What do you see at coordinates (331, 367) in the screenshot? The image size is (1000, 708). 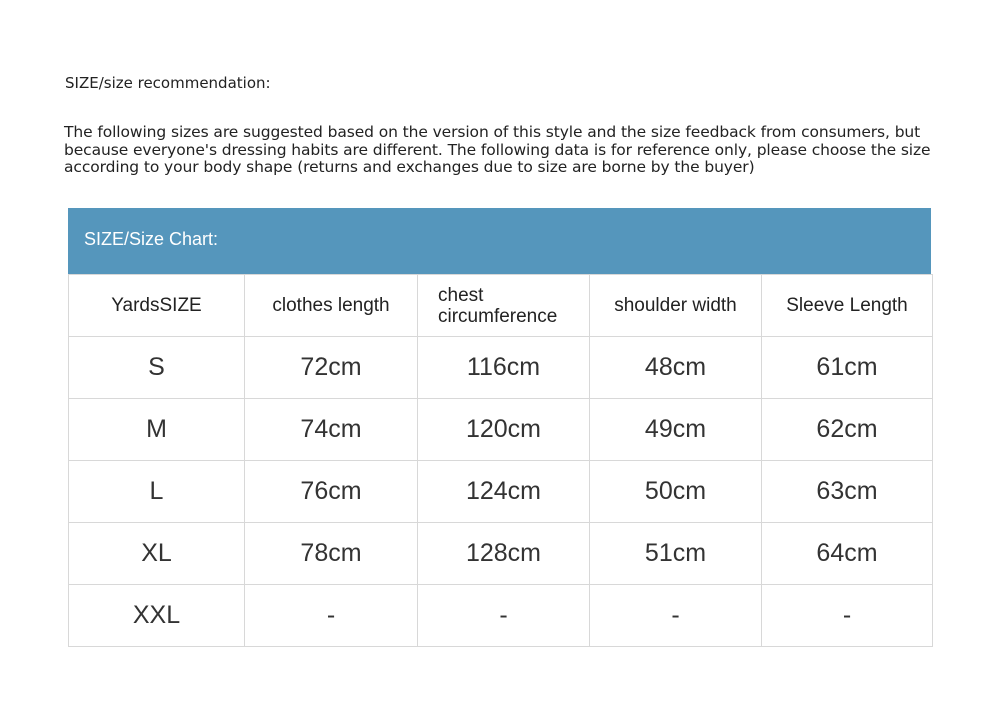 I see `measurement-cell: 72cm` at bounding box center [331, 367].